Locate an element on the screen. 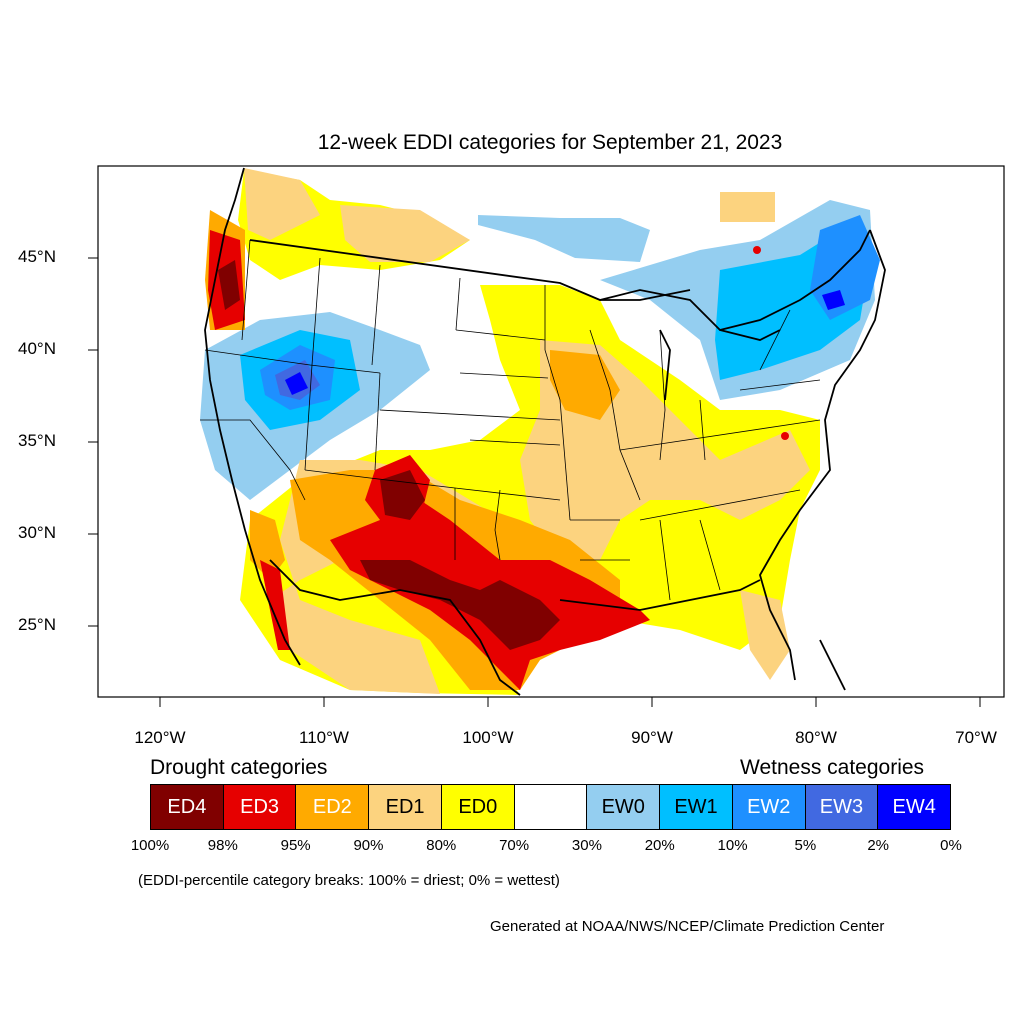 The width and height of the screenshot is (1024, 1024). legend-box-ew3: EW3 is located at coordinates (842, 807).